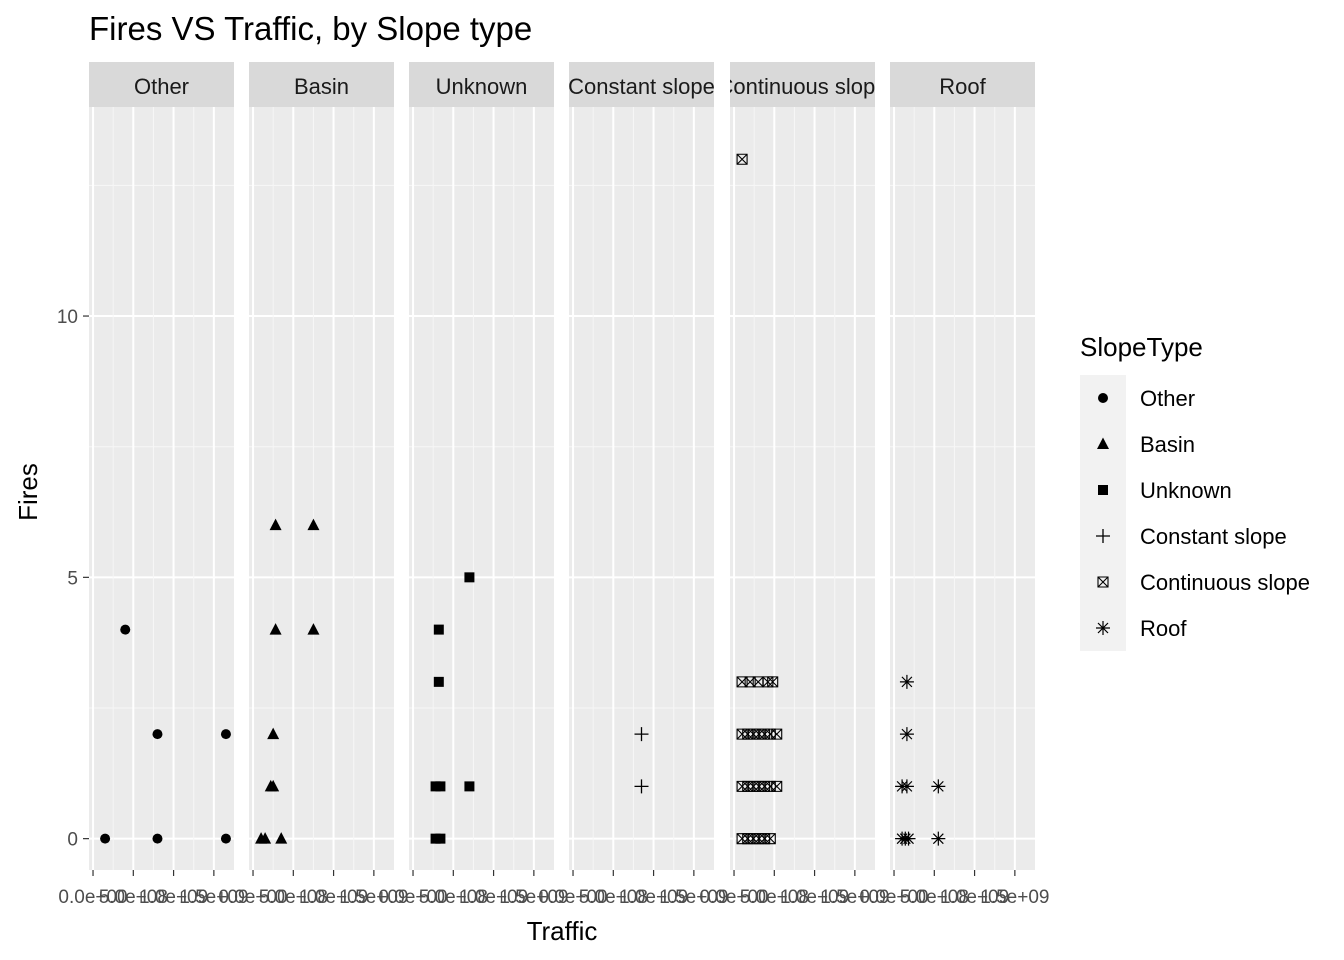  I want to click on y-axis-tick-label: 0, so click(72, 840).